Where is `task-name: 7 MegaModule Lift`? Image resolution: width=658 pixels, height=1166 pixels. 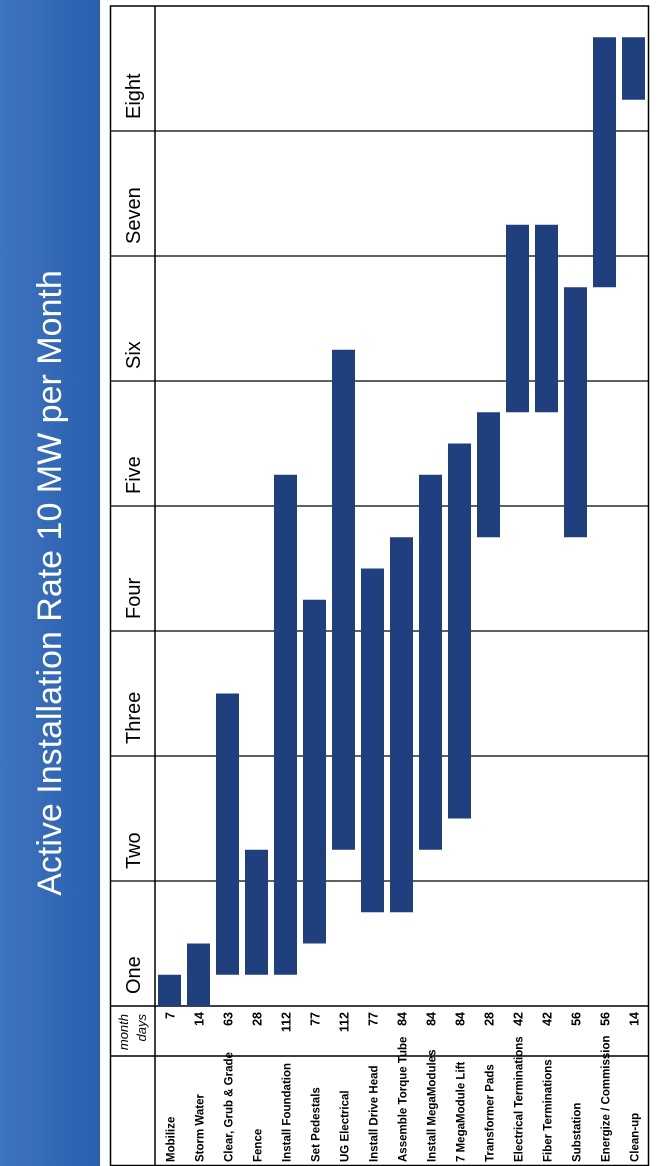
task-name: 7 MegaModule Lift is located at coordinates (462, 1112).